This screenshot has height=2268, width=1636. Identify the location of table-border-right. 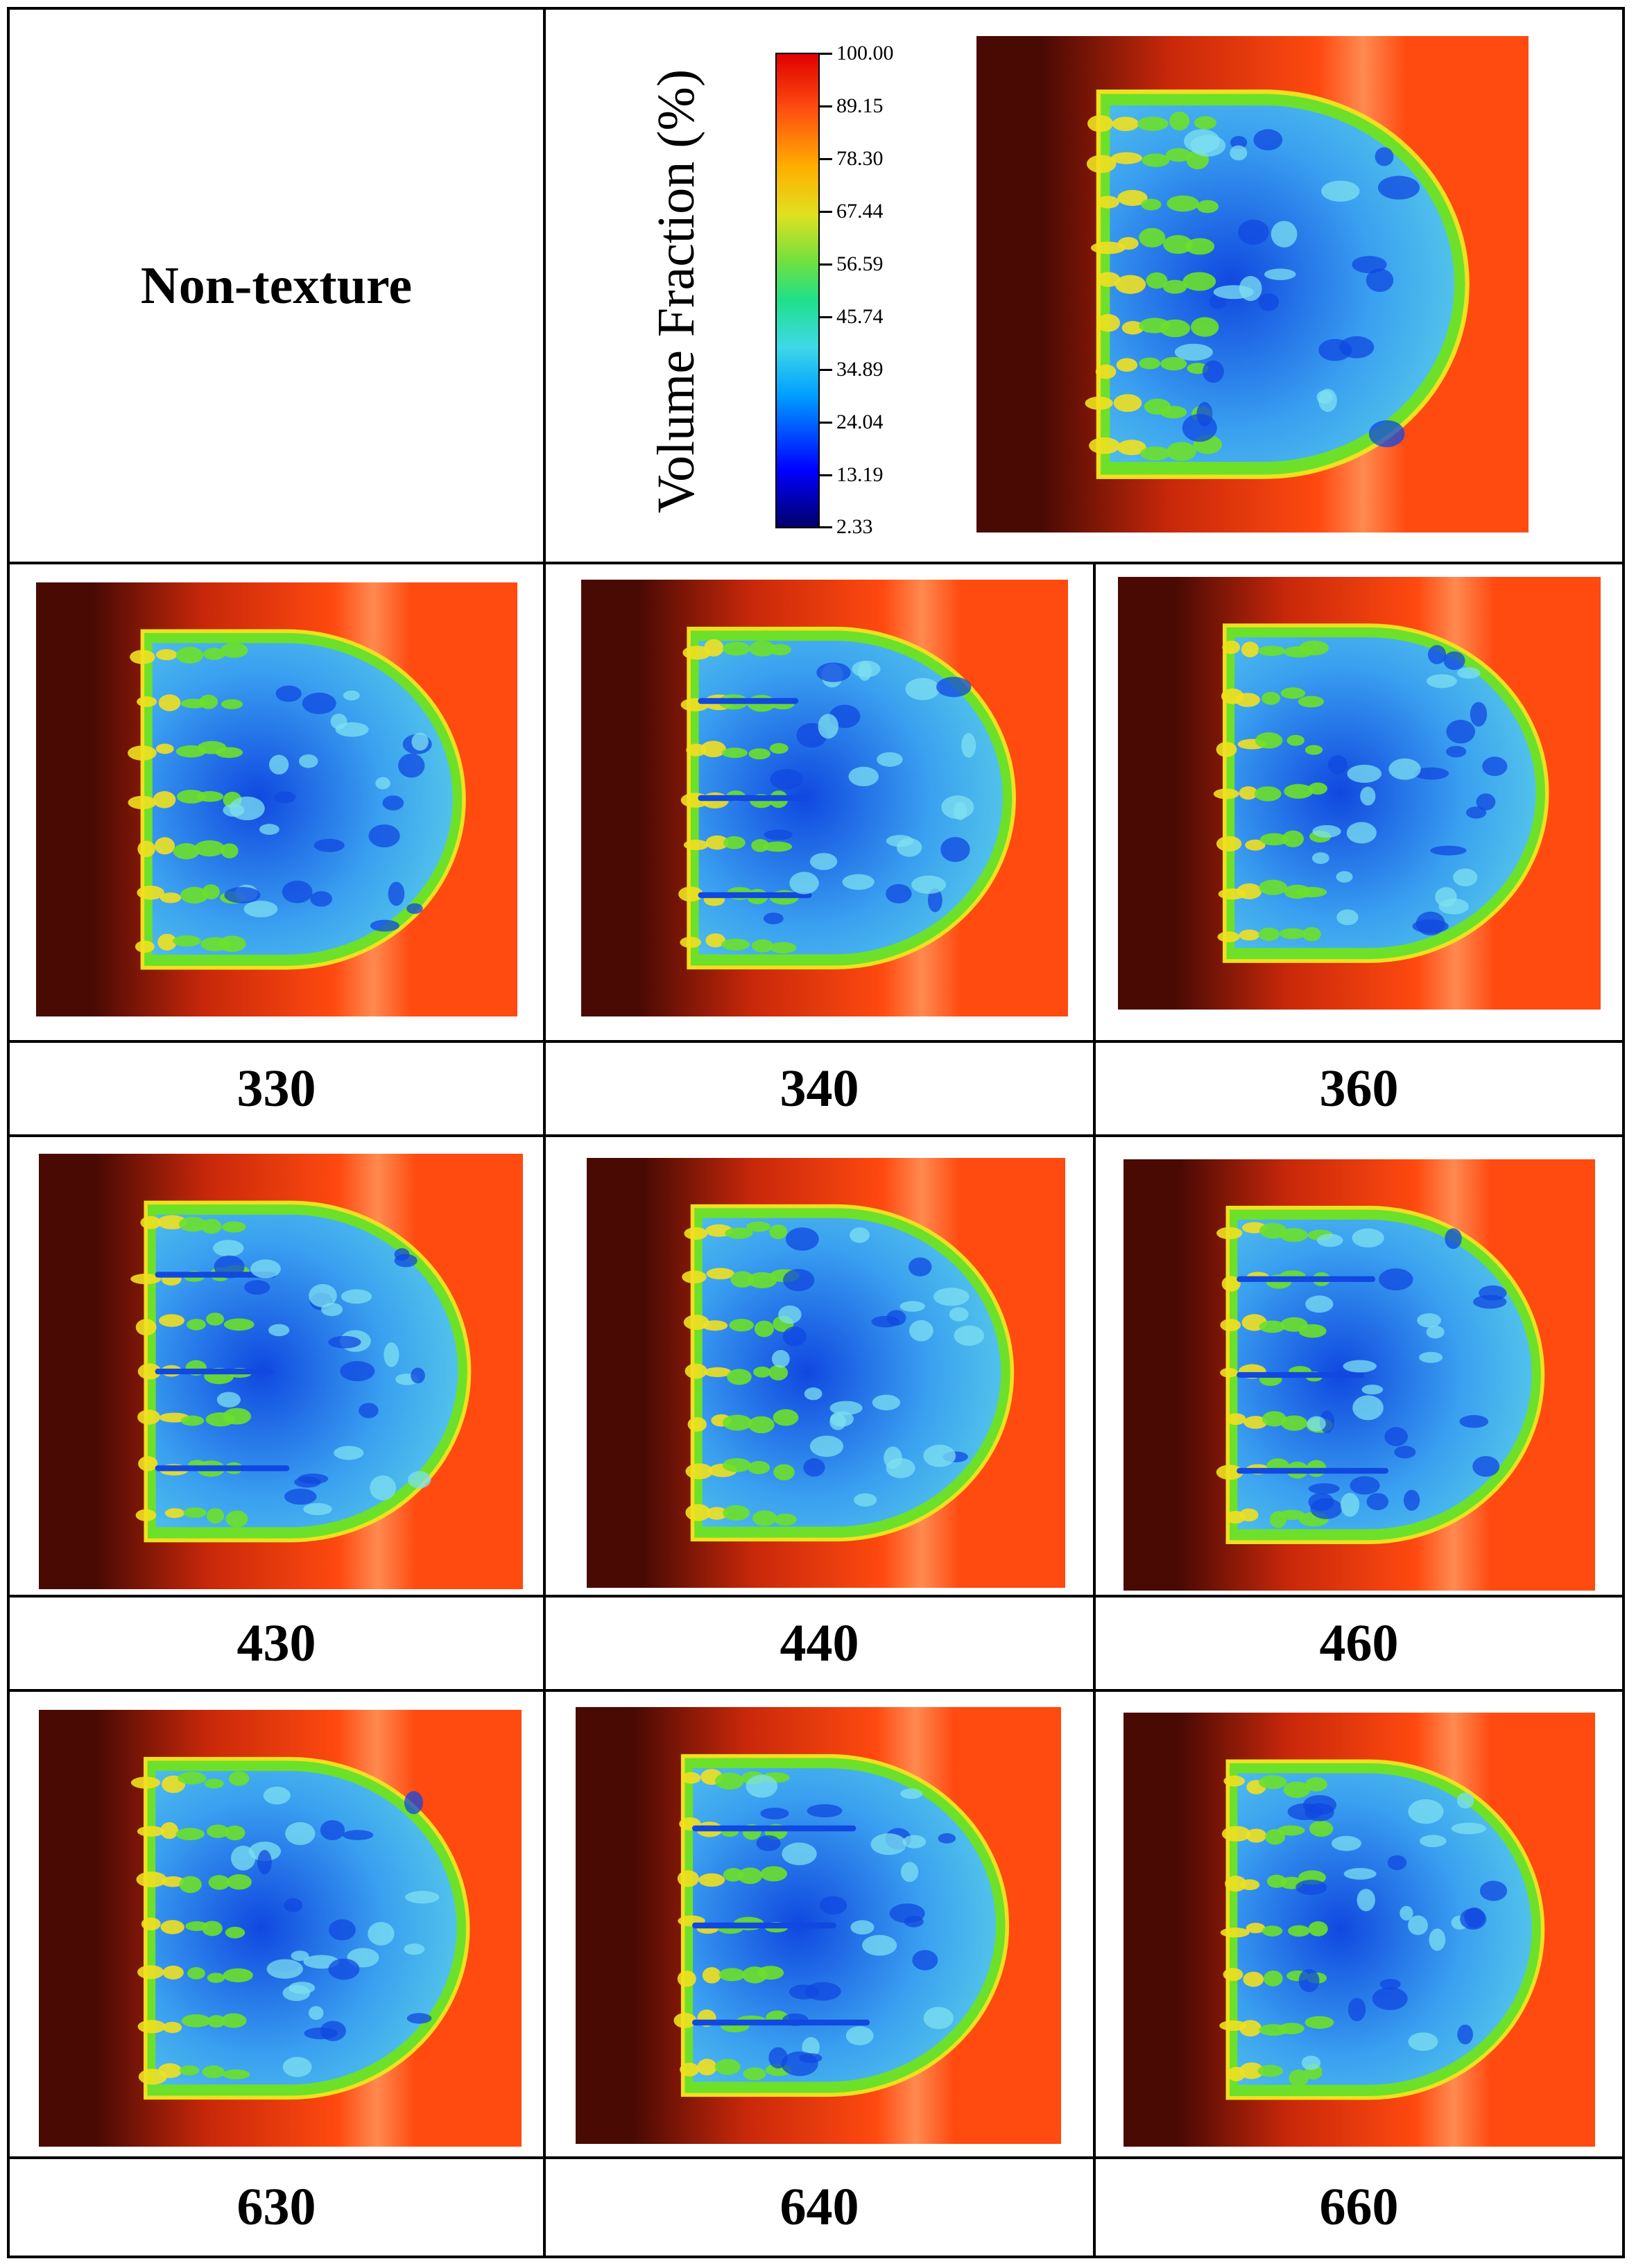
(1623, 1132).